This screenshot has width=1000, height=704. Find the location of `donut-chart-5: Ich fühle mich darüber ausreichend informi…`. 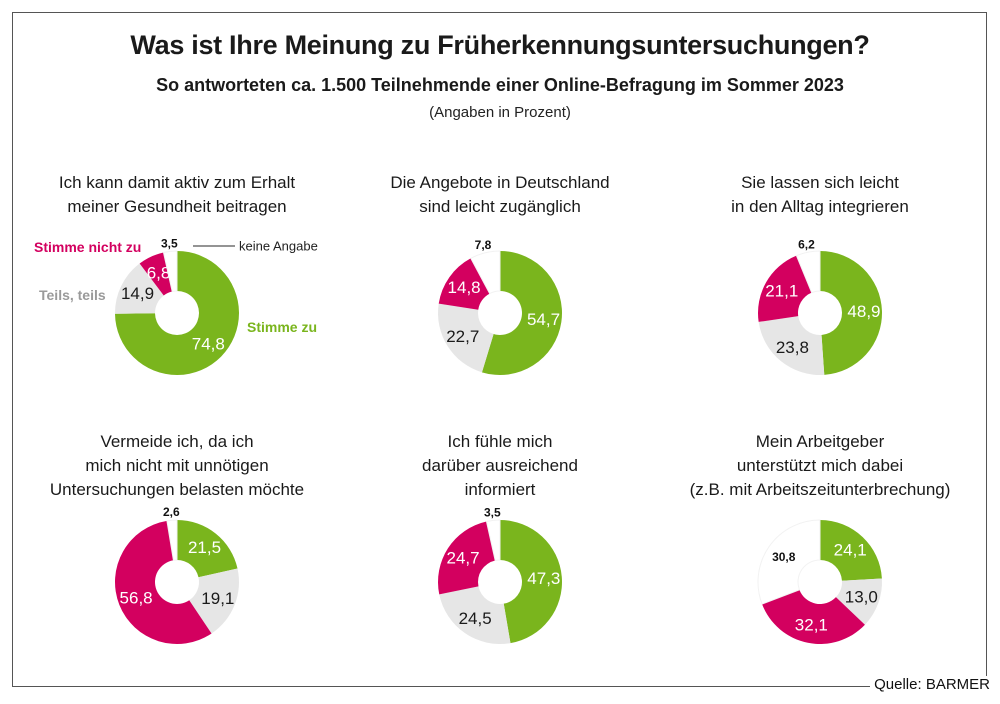

donut-chart-5: Ich fühle mich darüber ausreichend informi… is located at coordinates (500, 538).